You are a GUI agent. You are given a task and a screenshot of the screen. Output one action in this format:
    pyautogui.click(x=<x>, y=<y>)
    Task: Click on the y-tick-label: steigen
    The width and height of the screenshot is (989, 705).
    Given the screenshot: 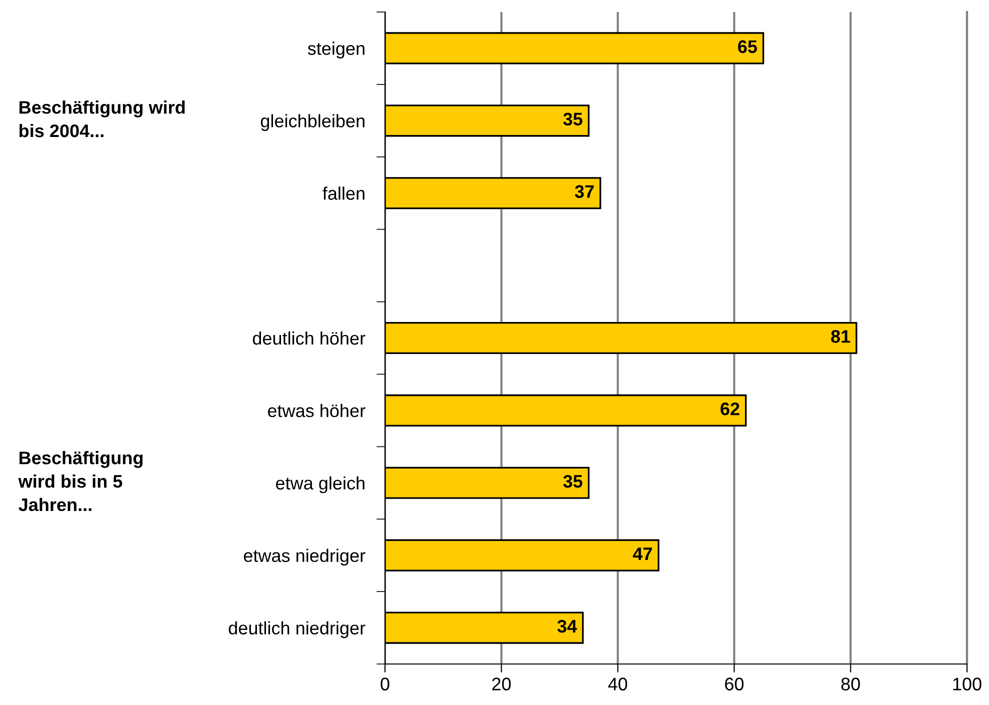 What is the action you would take?
    pyautogui.click(x=336, y=50)
    